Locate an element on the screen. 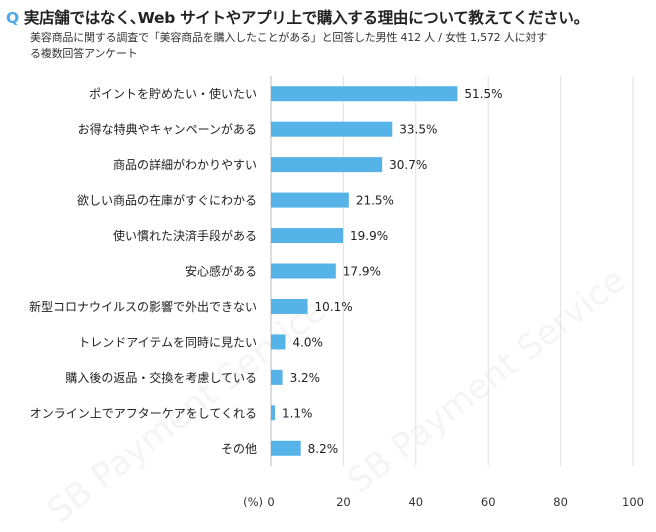 The image size is (656, 532). value-label: 8.2% is located at coordinates (323, 449).